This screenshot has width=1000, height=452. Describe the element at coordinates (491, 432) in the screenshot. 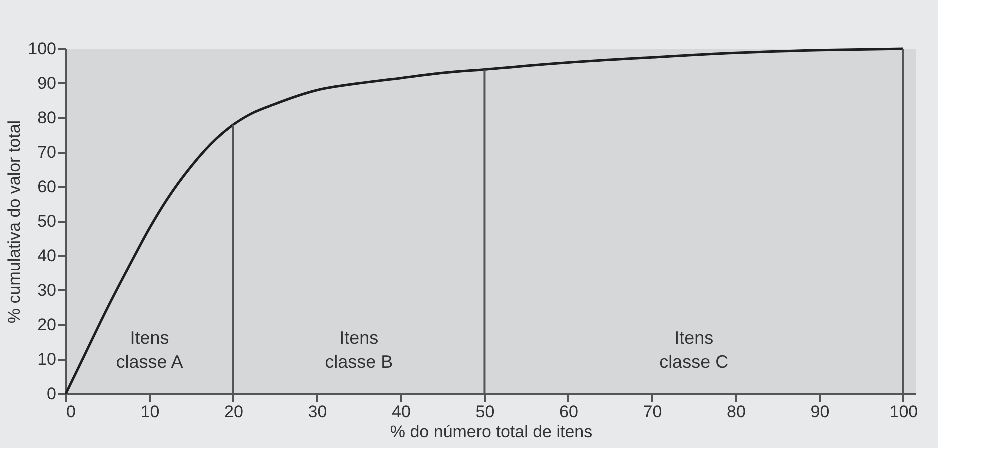

I see `x-axis-title: % do número total de itens` at that location.